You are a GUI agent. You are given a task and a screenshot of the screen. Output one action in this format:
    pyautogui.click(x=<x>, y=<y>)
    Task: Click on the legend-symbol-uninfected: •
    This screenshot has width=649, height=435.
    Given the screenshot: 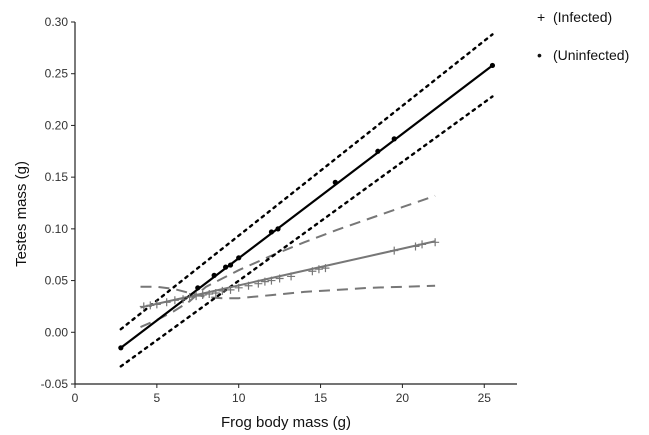 What is the action you would take?
    pyautogui.click(x=539, y=55)
    